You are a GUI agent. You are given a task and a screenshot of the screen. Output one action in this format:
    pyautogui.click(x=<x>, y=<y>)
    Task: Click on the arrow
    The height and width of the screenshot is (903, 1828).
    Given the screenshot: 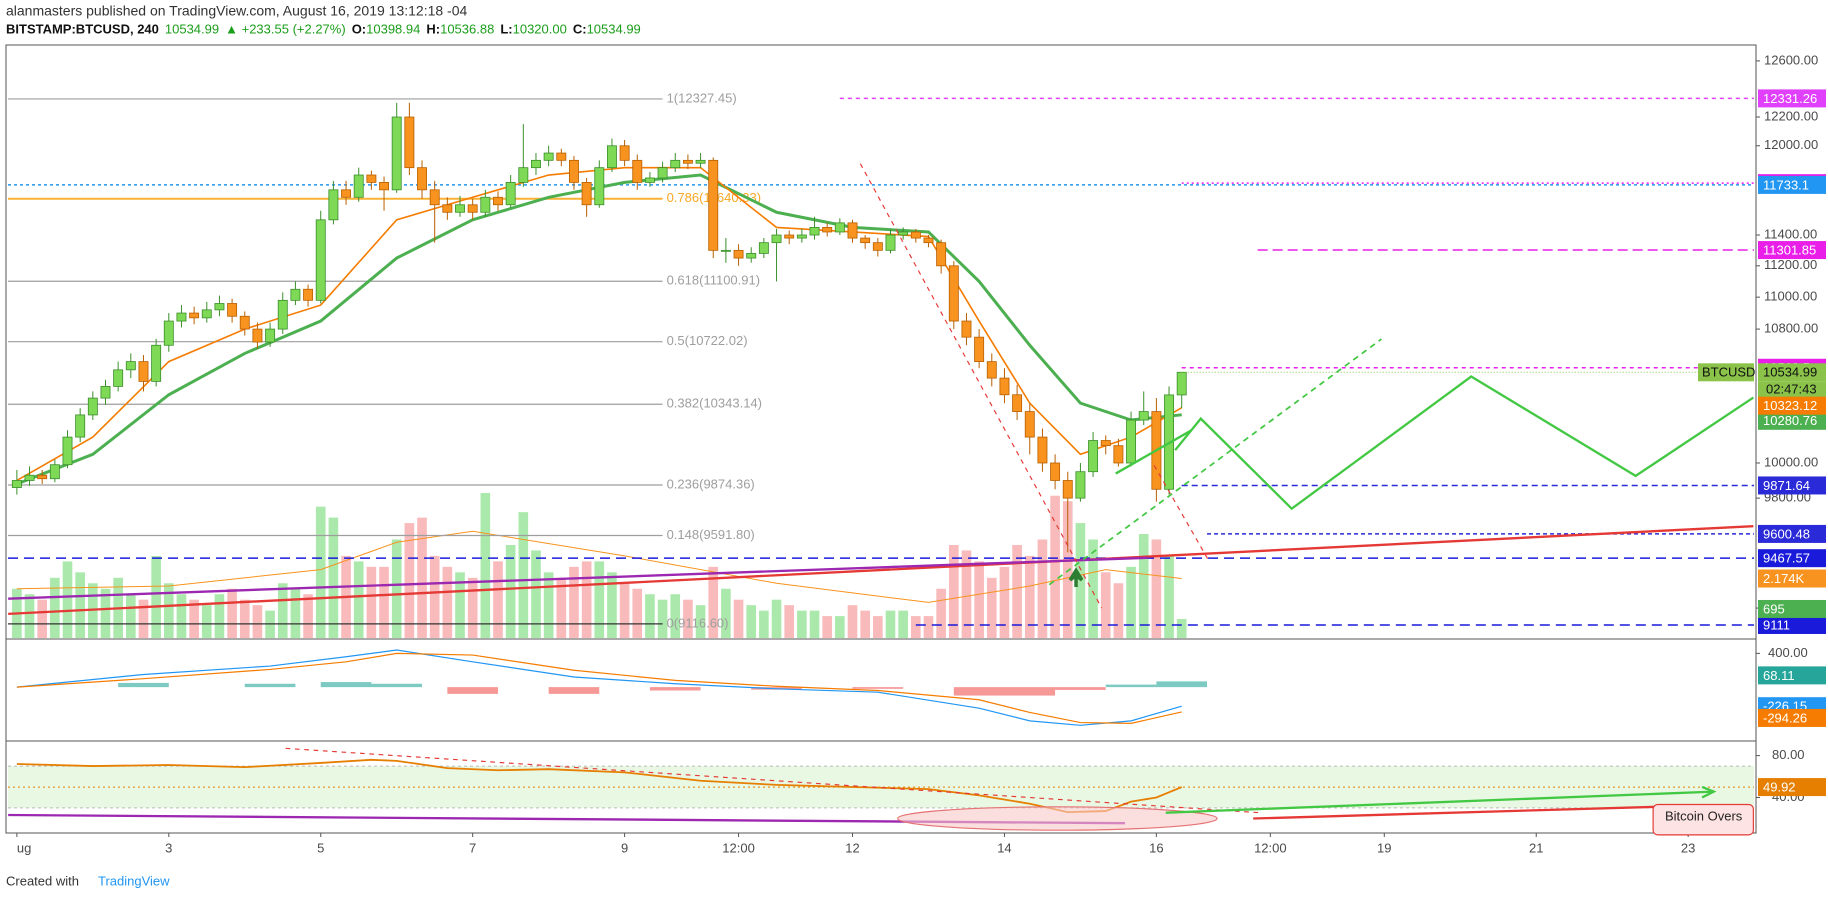 What is the action you would take?
    pyautogui.click(x=1076, y=577)
    